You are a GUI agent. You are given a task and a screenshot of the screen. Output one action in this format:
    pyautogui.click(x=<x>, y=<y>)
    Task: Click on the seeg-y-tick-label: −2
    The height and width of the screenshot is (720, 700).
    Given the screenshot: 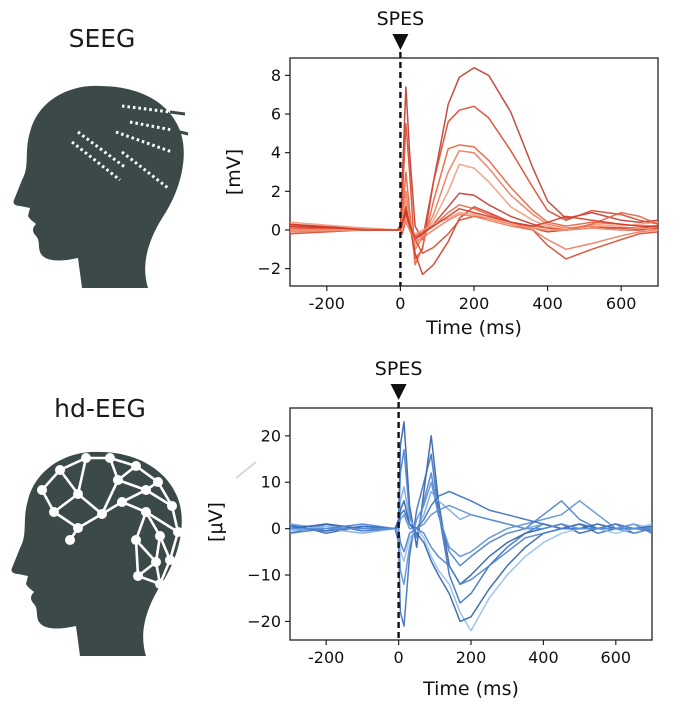 What is the action you would take?
    pyautogui.click(x=269, y=268)
    